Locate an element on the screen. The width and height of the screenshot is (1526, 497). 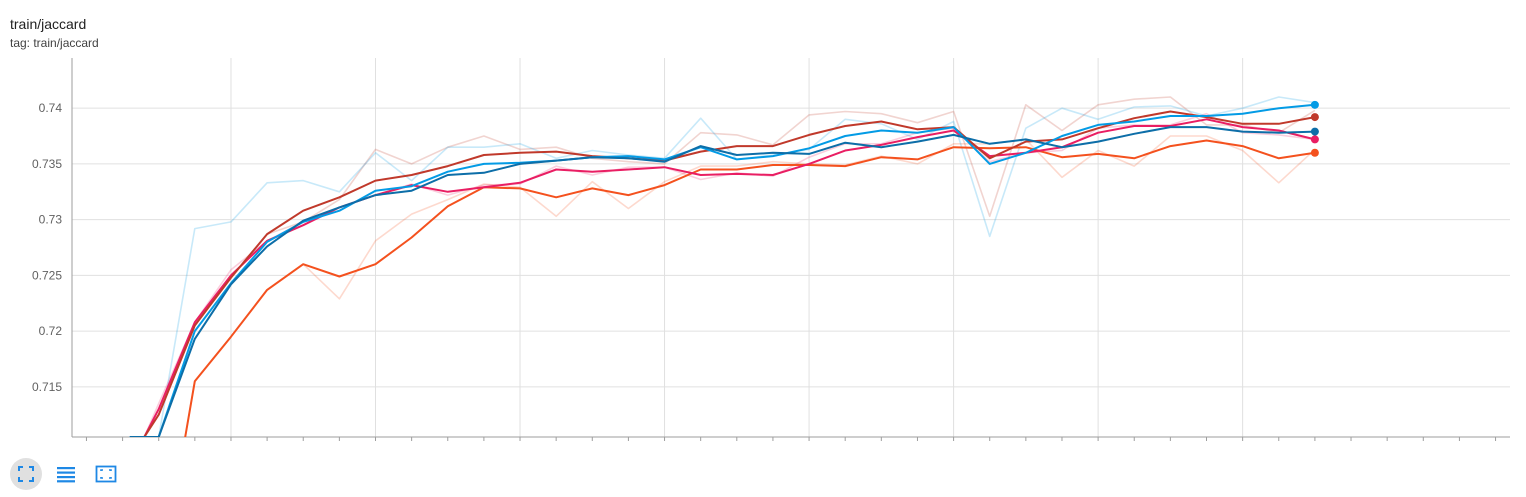
fit-domain-button is located at coordinates (106, 474).